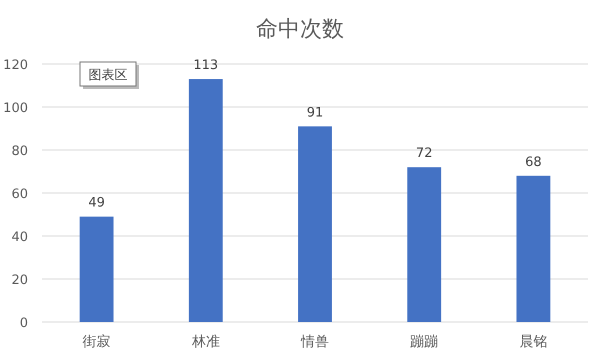  Describe the element at coordinates (19, 280) in the screenshot. I see `y-tick-label: 20` at that location.